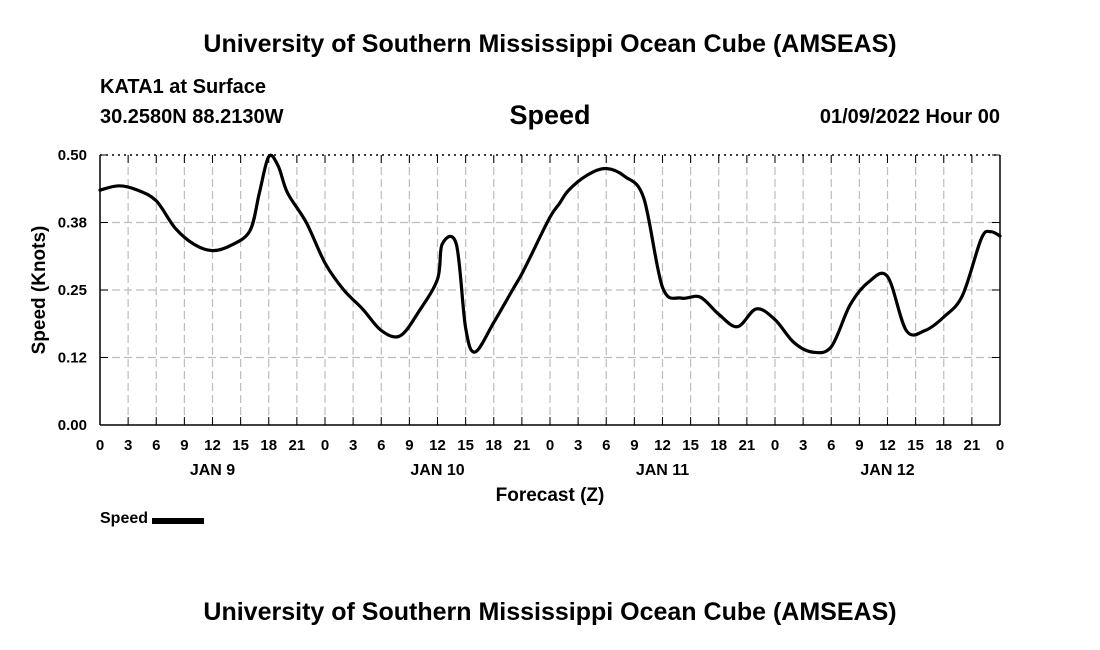 This screenshot has width=1100, height=650. What do you see at coordinates (72, 425) in the screenshot?
I see `y-tick-label: 0.00` at bounding box center [72, 425].